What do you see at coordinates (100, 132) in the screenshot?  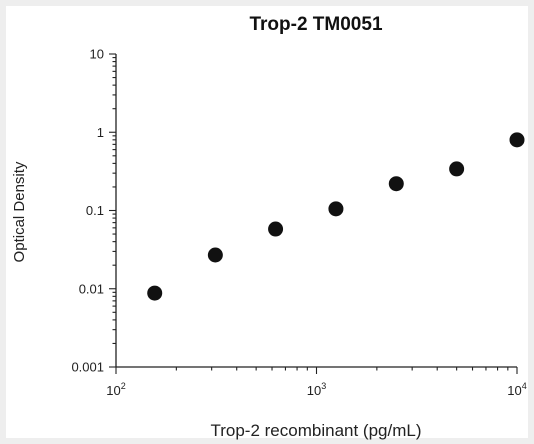 I see `y-tick-label: 1` at bounding box center [100, 132].